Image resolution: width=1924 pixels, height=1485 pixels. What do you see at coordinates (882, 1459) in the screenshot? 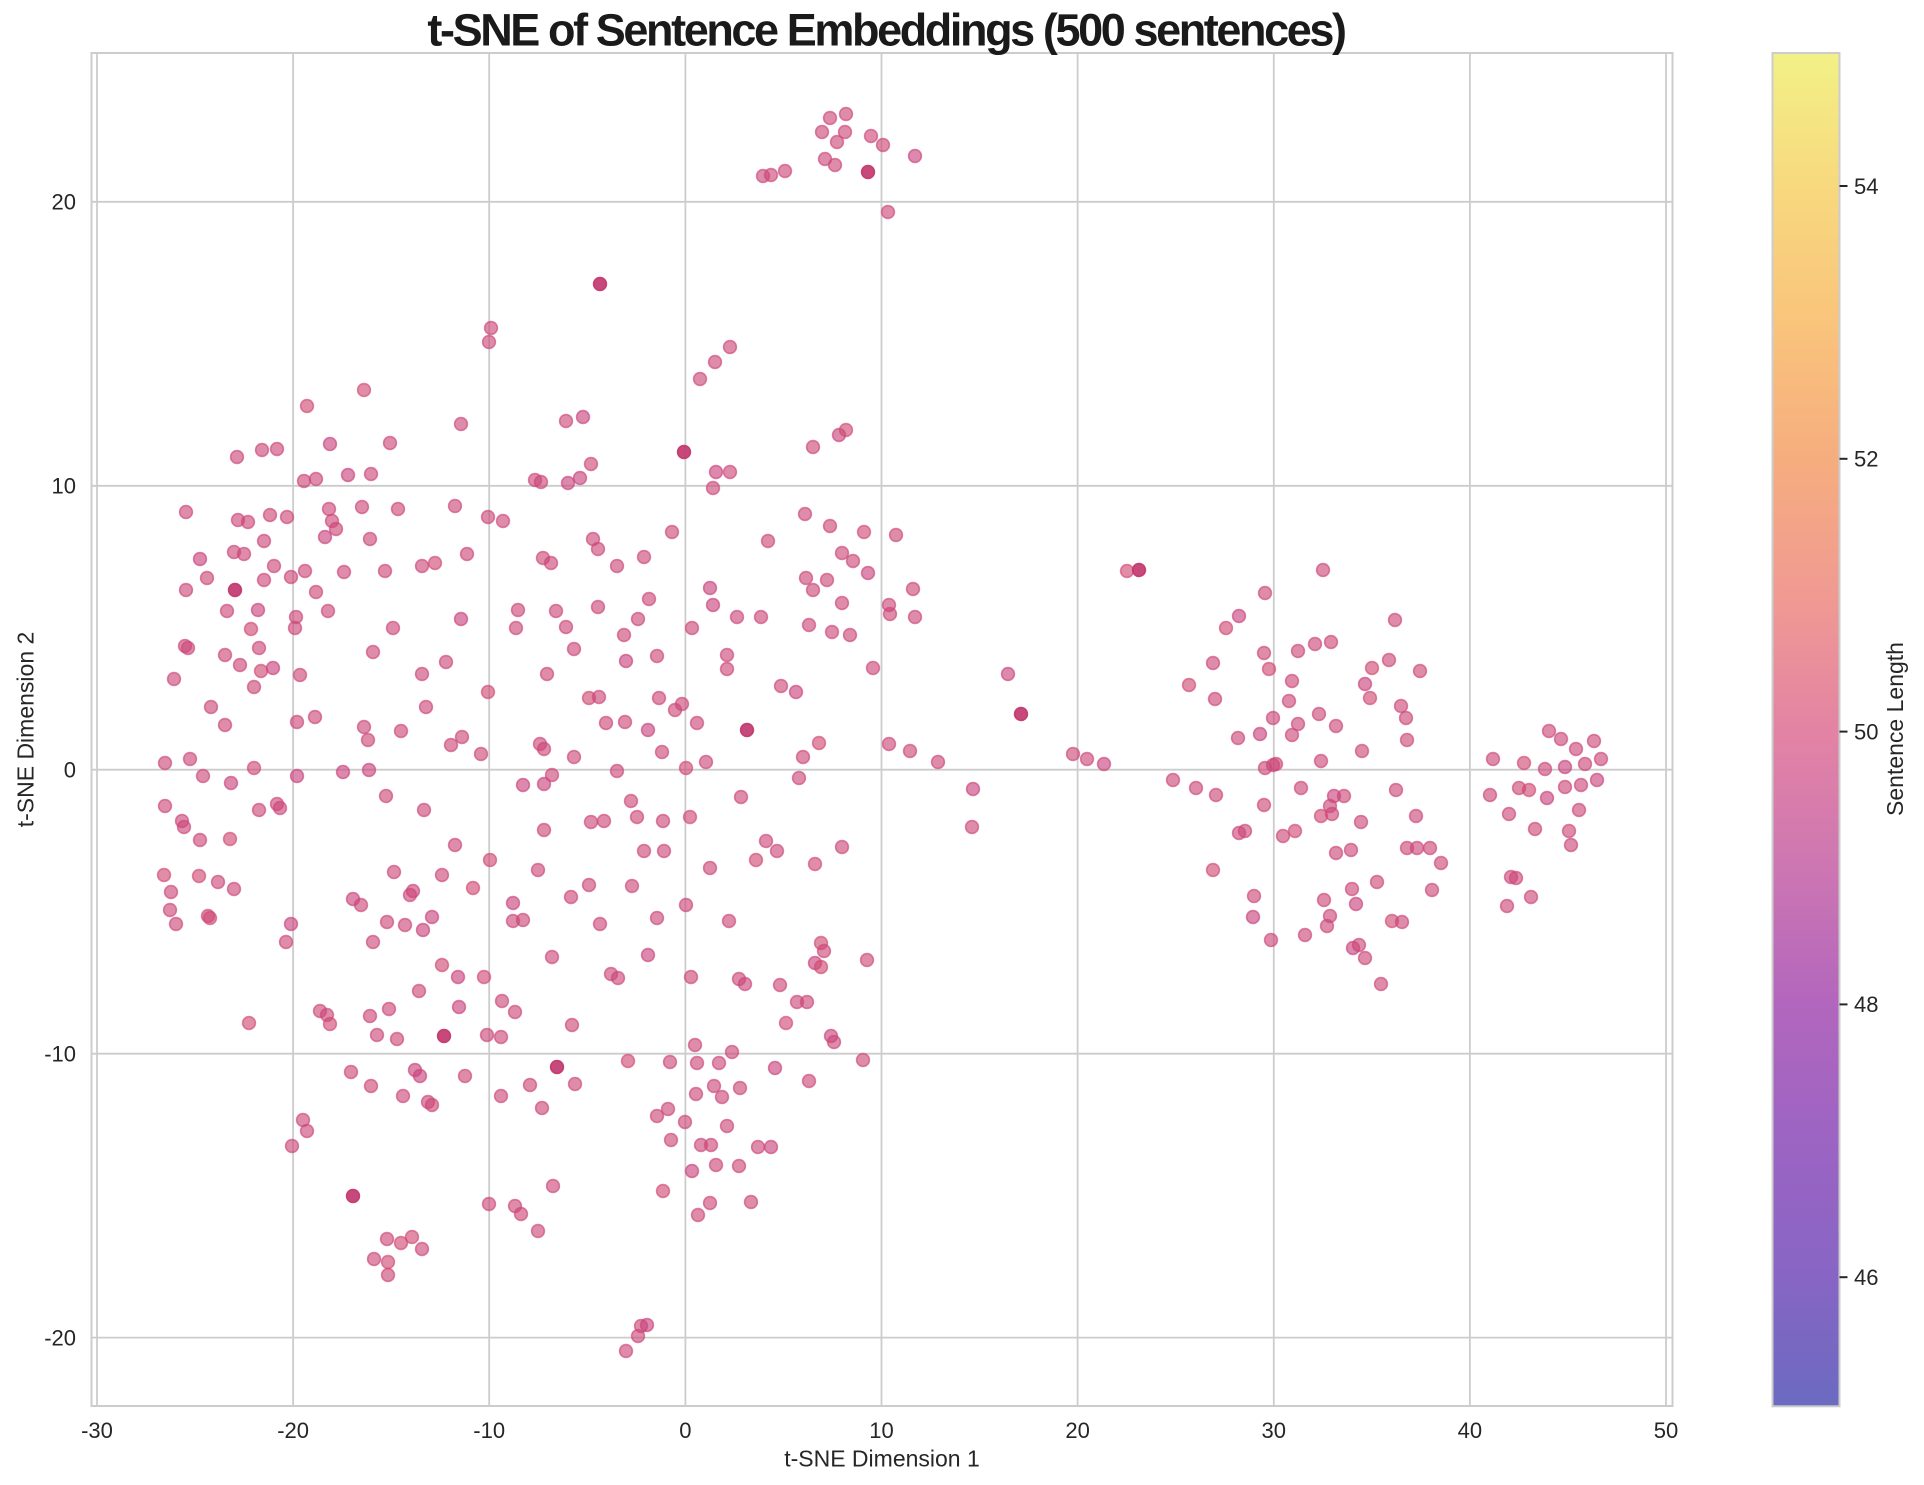
I see `svg-text: t-SNE Dimension 1` at bounding box center [882, 1459].